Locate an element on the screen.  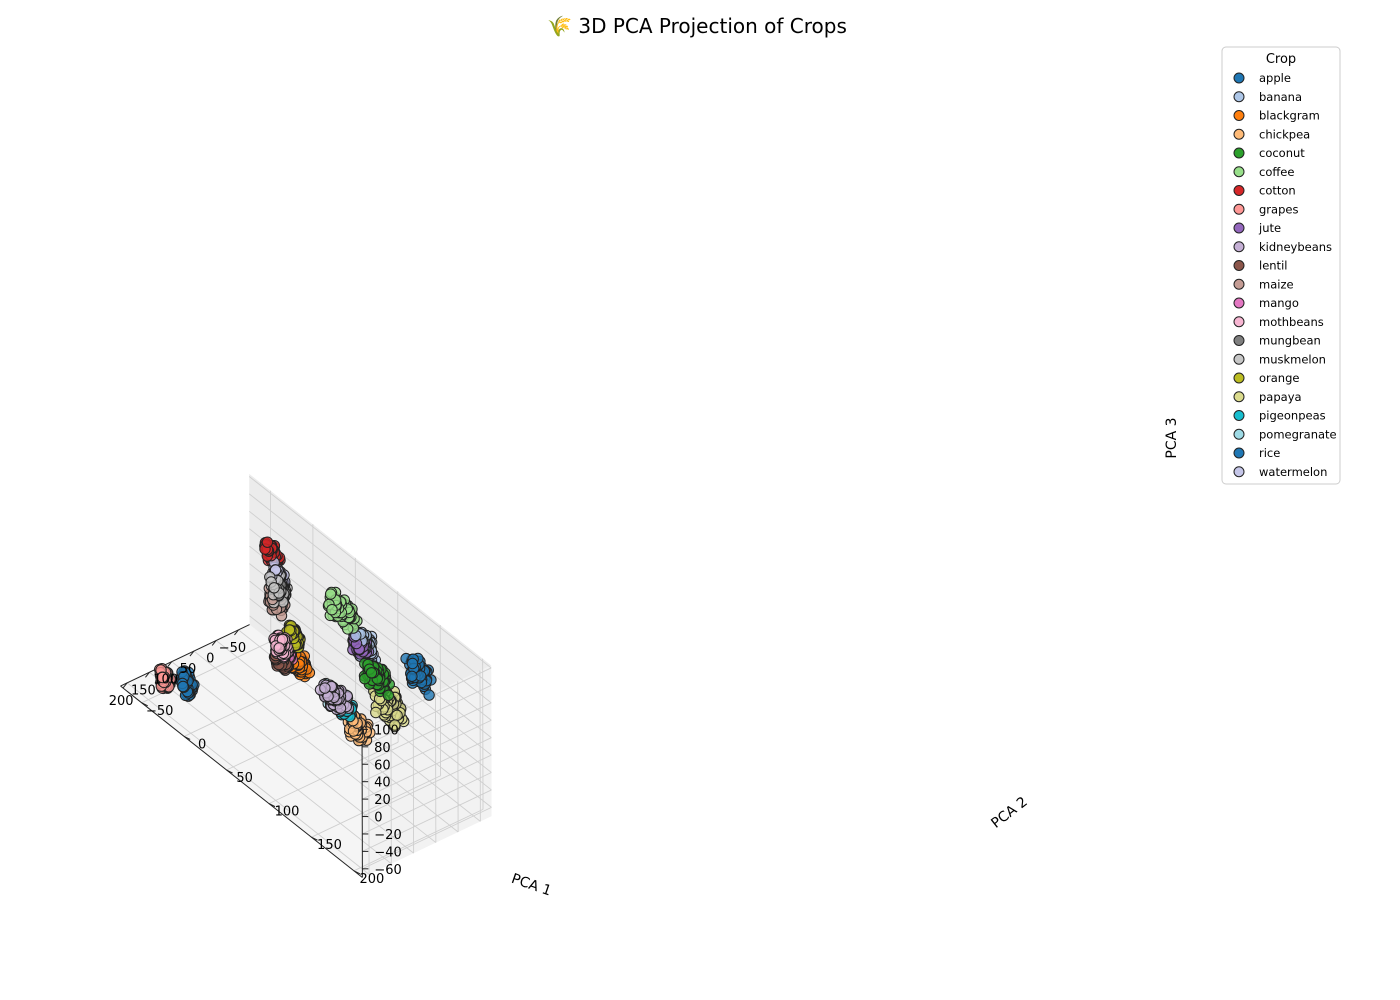
legend-label-kidneybeans: kidneybeans is located at coordinates (1295, 247).